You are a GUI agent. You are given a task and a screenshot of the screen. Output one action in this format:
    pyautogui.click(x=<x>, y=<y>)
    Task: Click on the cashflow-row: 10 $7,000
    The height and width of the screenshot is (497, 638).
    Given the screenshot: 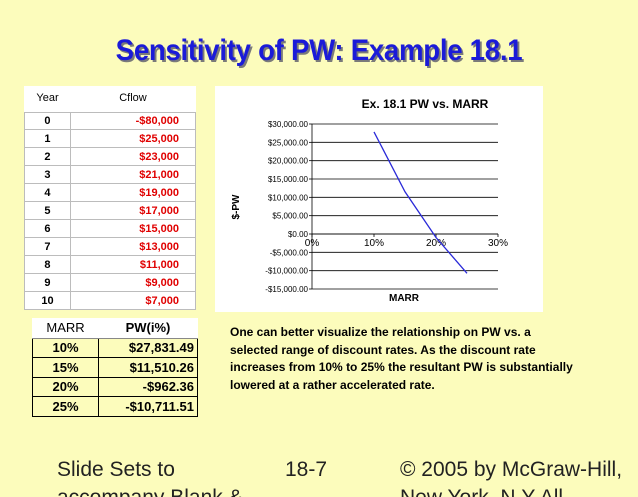 What is the action you would take?
    pyautogui.click(x=110, y=300)
    